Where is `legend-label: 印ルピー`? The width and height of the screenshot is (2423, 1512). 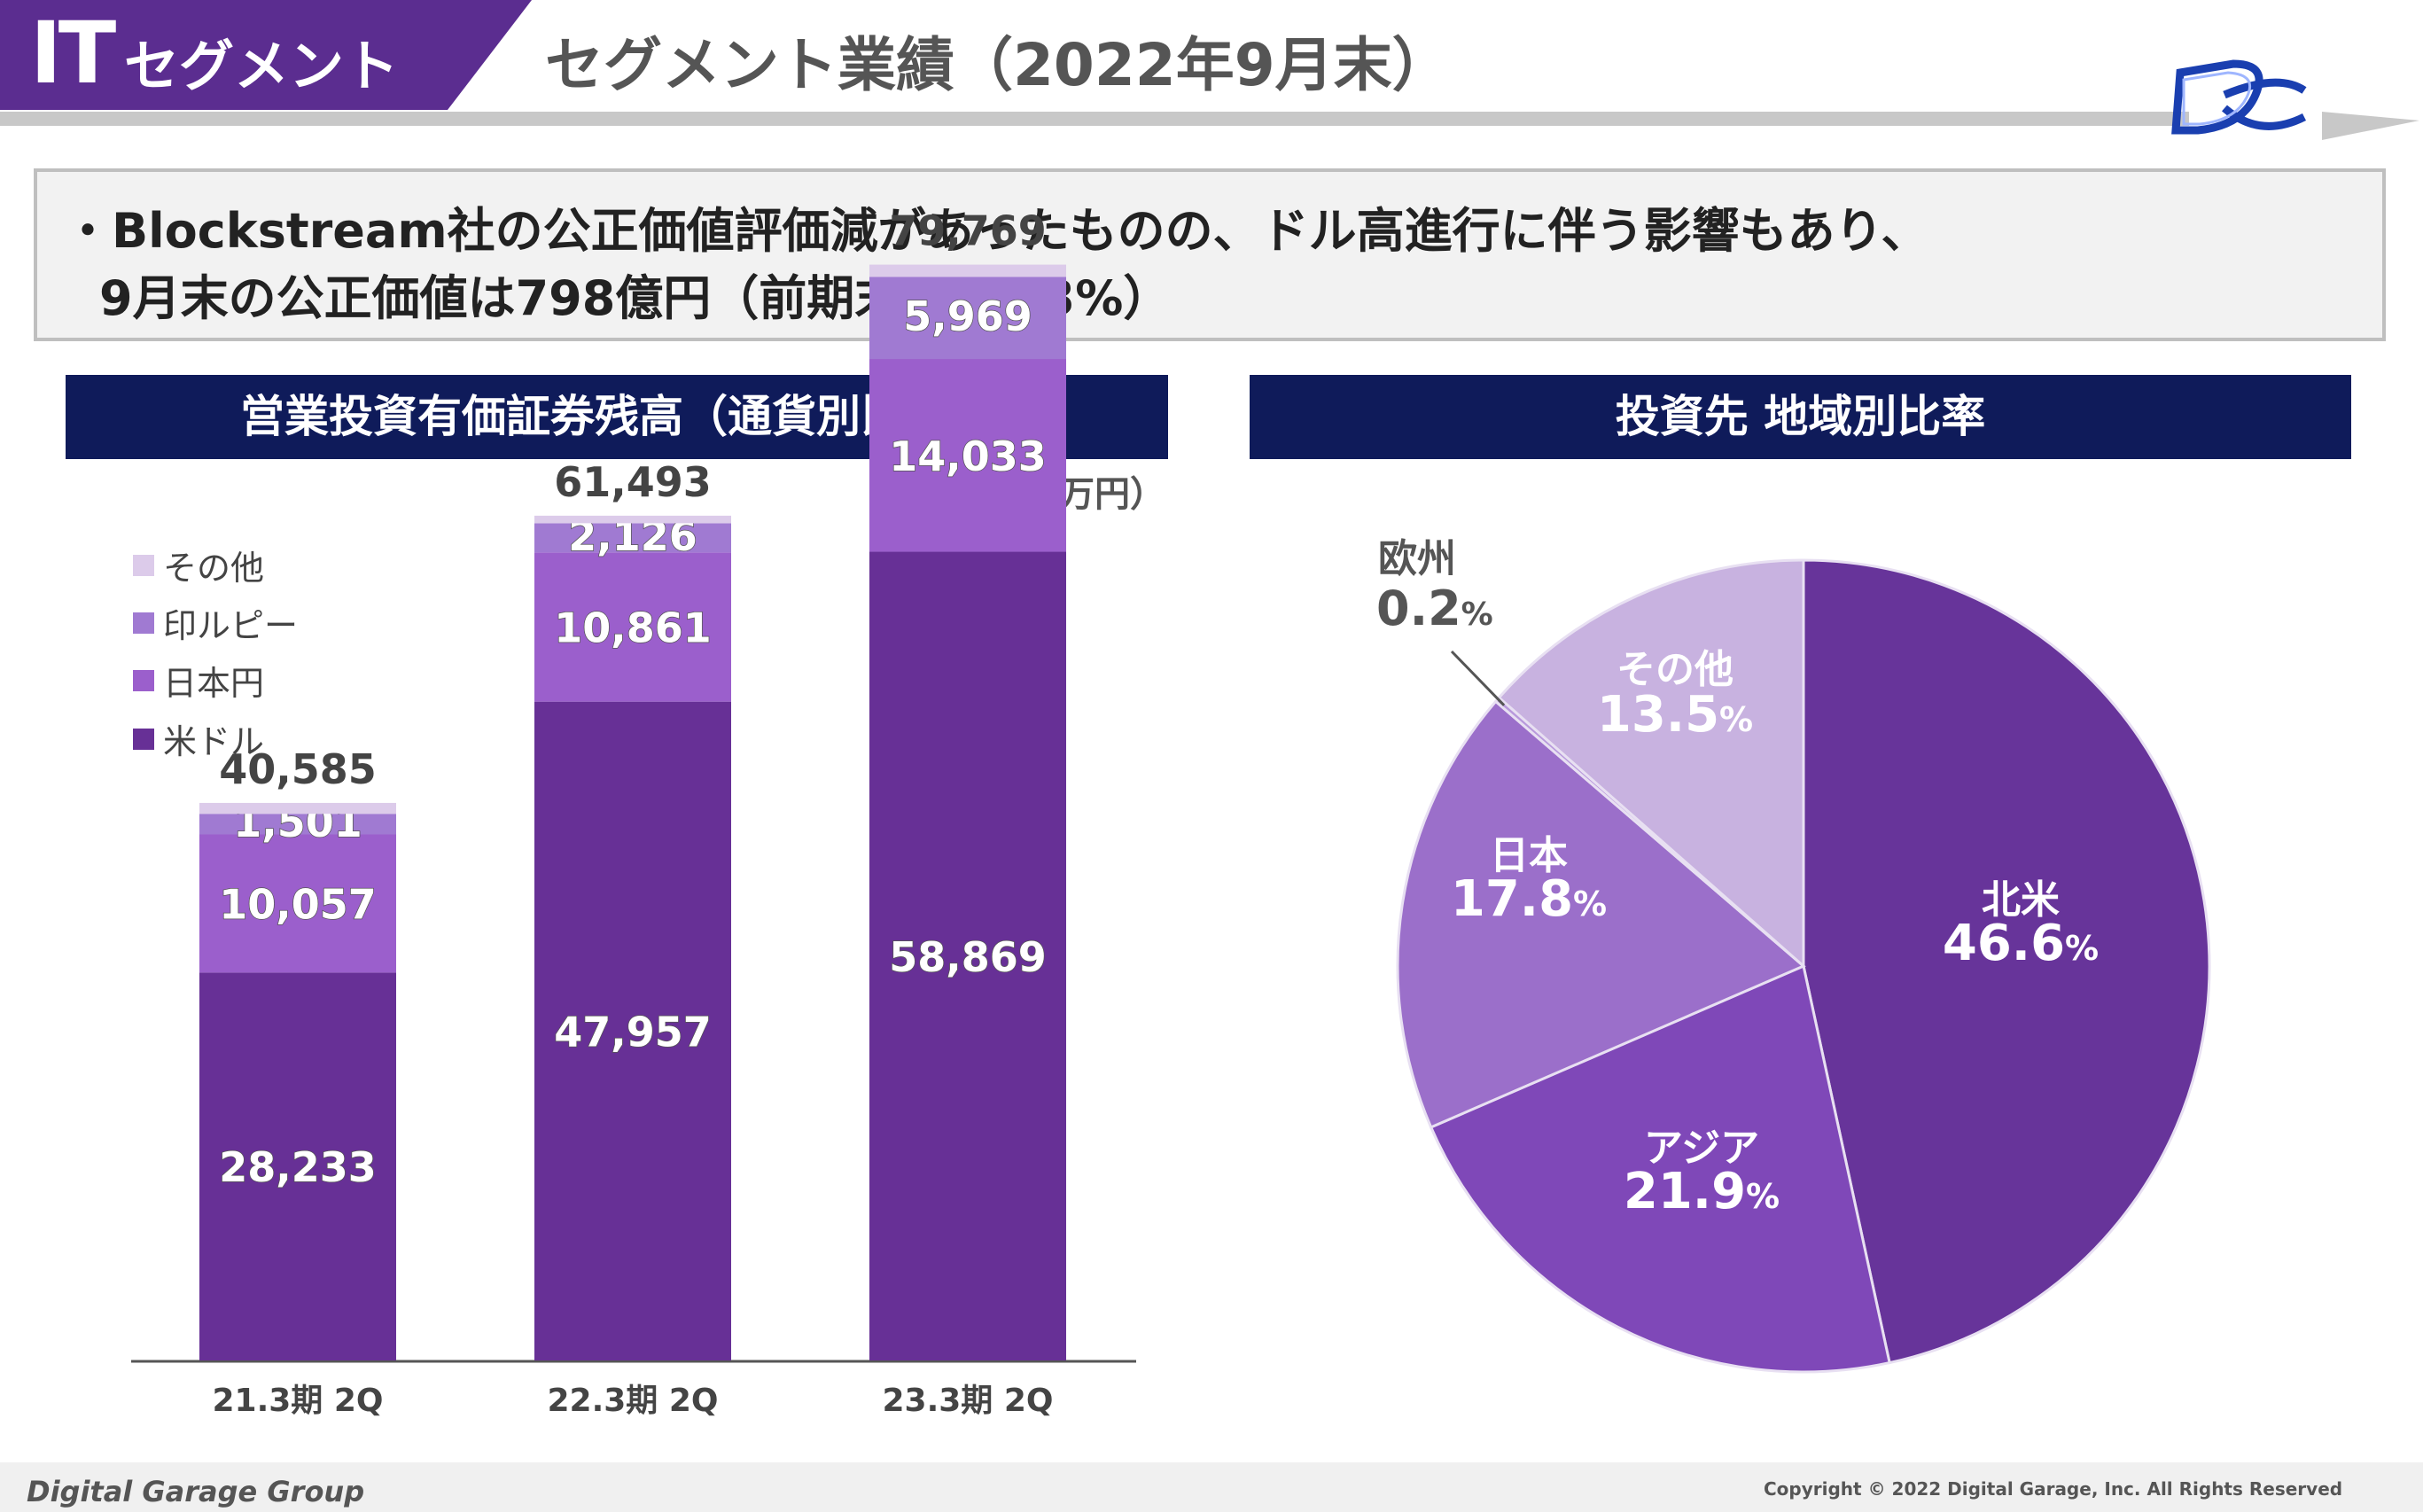 legend-label: 印ルピー is located at coordinates (231, 625).